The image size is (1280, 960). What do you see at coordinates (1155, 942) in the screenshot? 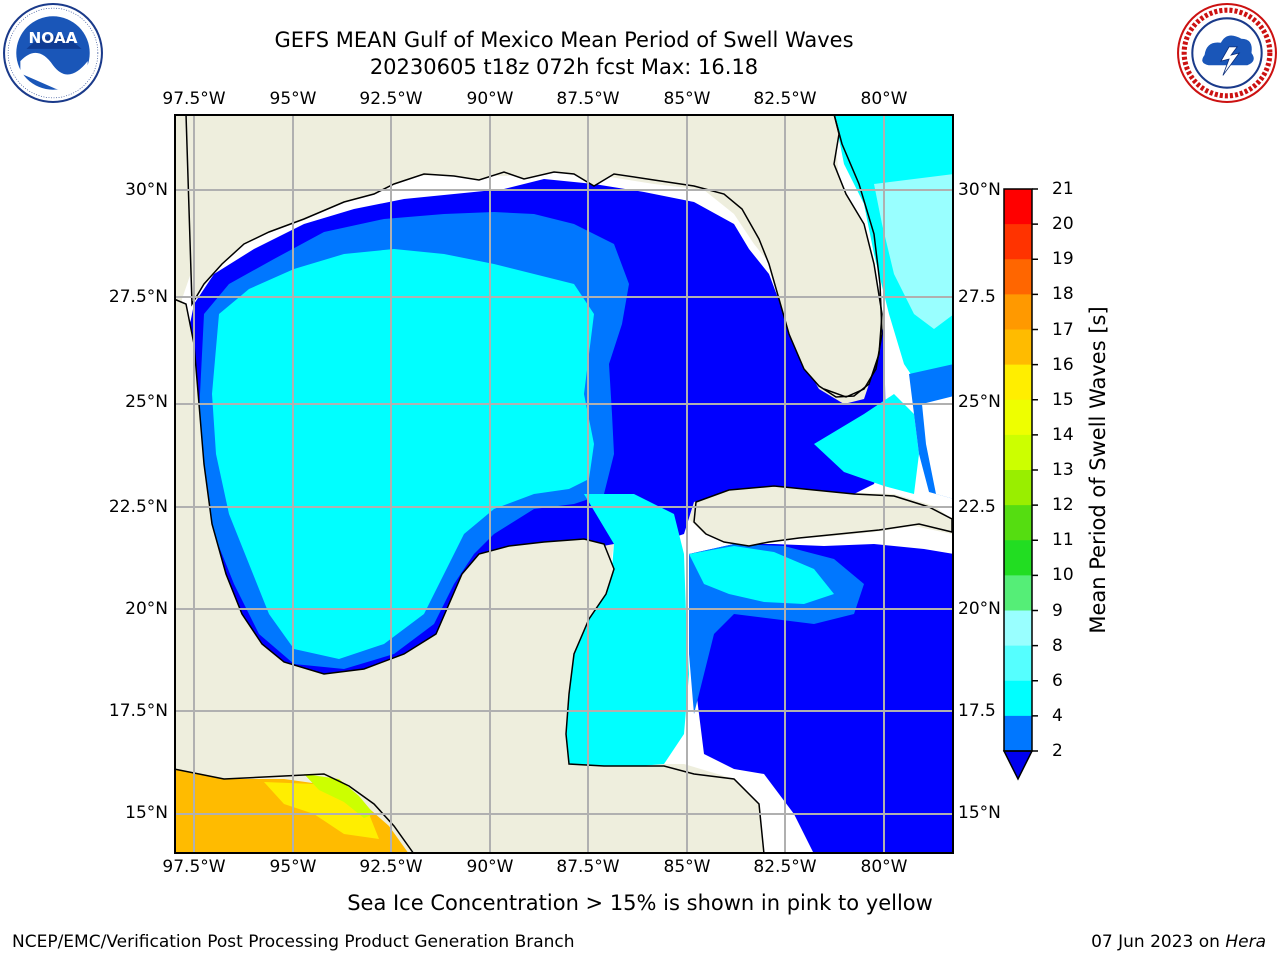
I see `date-text: 07 Jun 2023 on` at bounding box center [1155, 942].